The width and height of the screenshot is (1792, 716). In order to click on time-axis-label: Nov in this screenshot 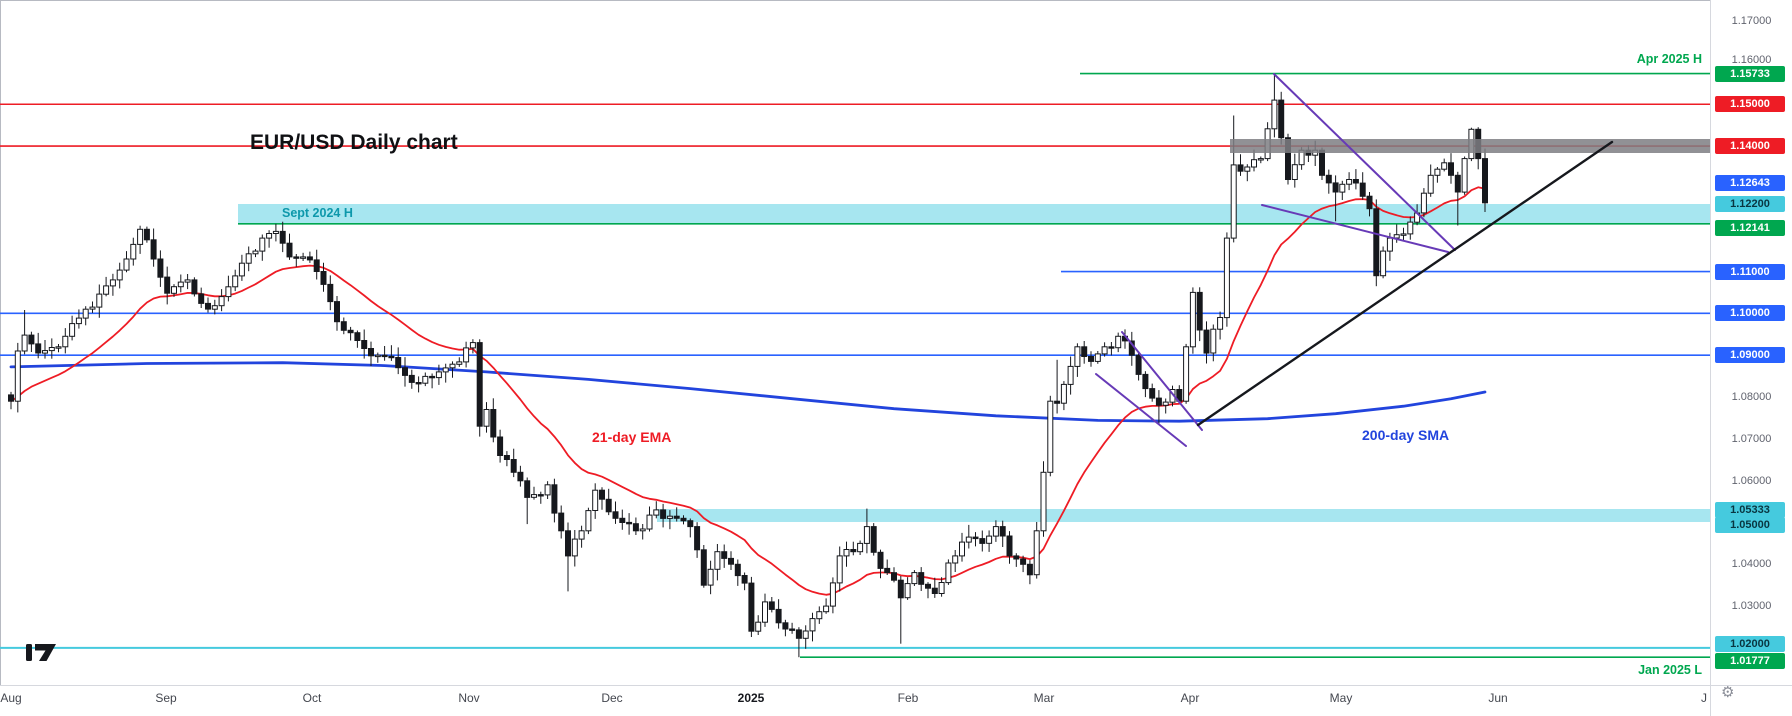, I will do `click(469, 698)`.